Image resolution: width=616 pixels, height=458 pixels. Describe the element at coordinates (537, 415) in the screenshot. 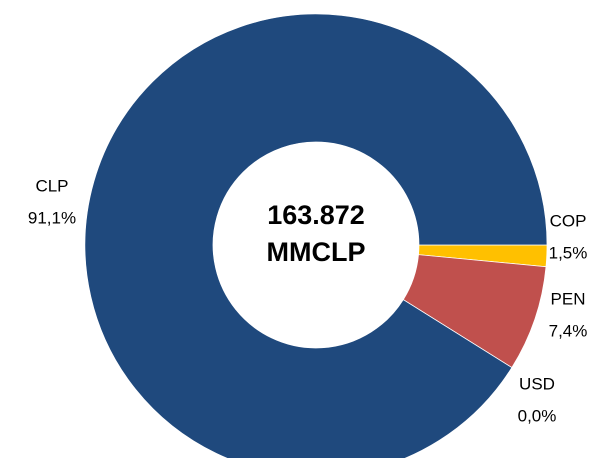

I see `slice-value-label: 0,0%` at that location.